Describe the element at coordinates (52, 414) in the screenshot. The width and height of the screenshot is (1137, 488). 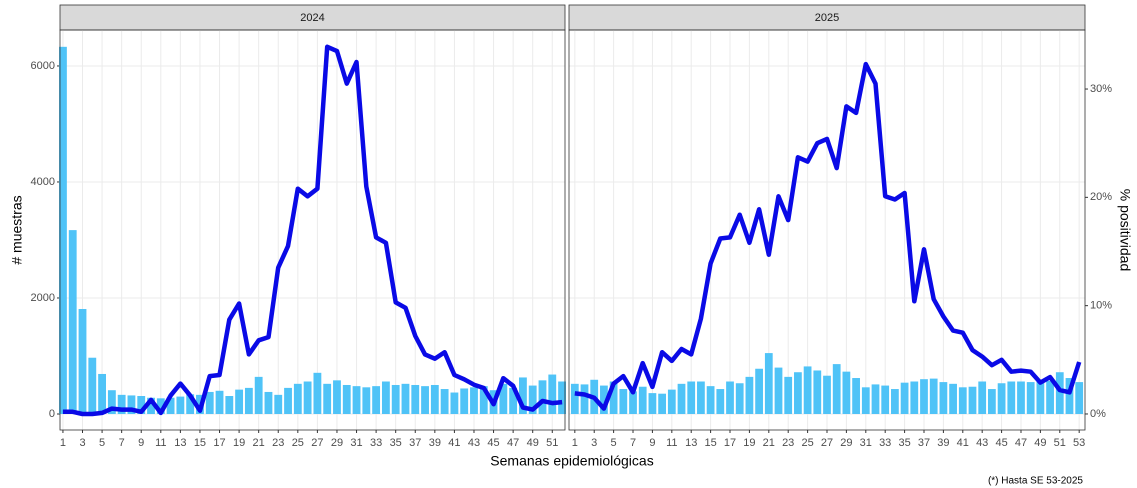
I see `y-tick-label: 0` at that location.